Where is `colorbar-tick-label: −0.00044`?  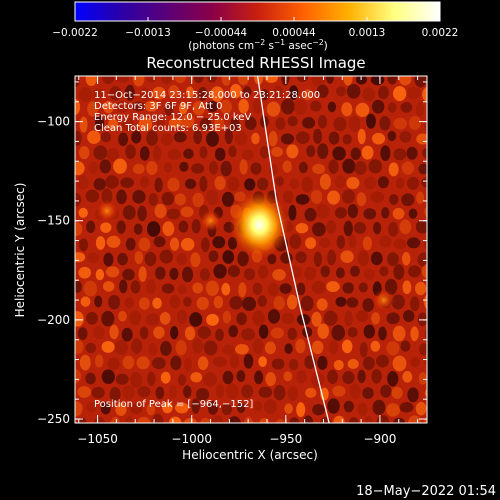 colorbar-tick-label: −0.00044 is located at coordinates (221, 33).